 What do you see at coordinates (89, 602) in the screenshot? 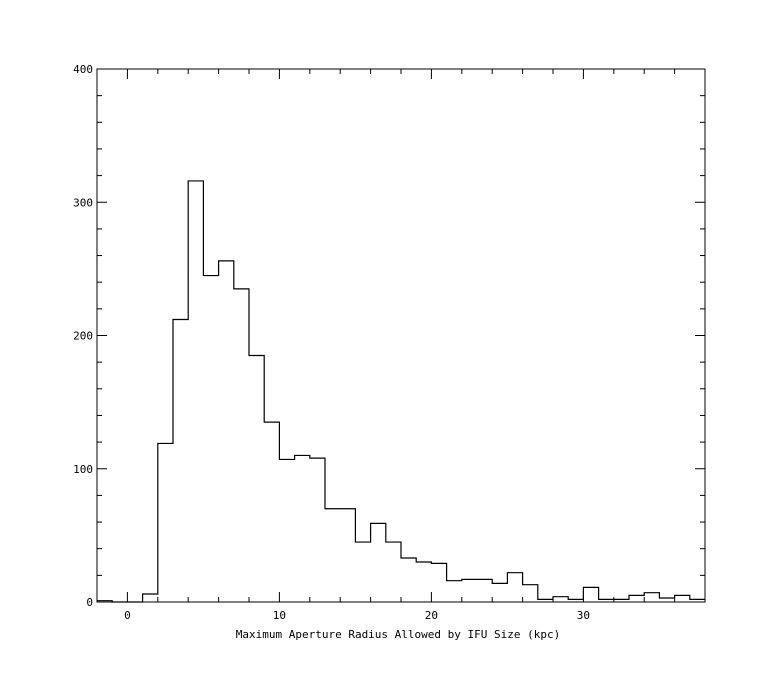
I see `y-tick-label: 0` at bounding box center [89, 602].